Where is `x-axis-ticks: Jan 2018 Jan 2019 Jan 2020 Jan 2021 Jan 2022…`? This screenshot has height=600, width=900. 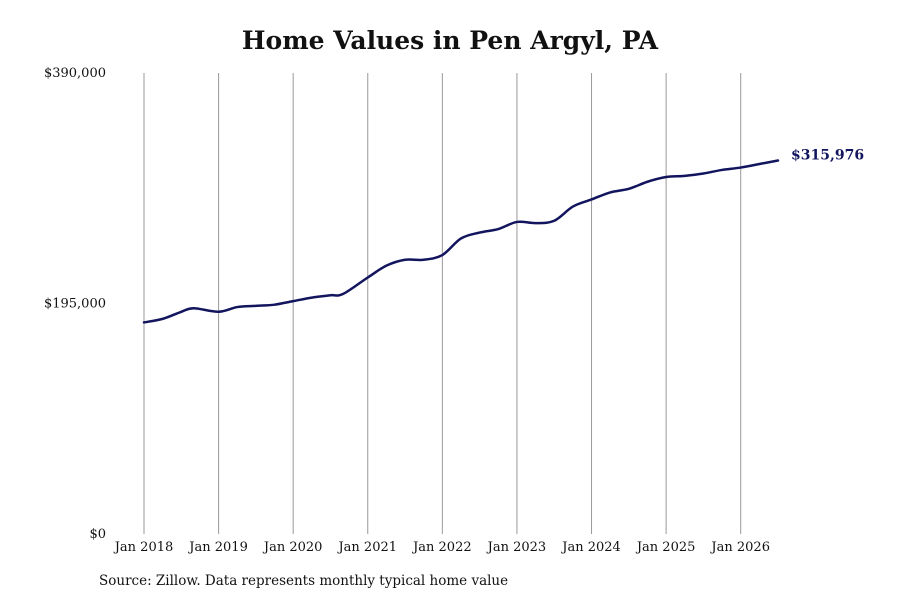
x-axis-ticks: Jan 2018 Jan 2019 Jan 2020 Jan 2021 Jan 2022… is located at coordinates (441, 547).